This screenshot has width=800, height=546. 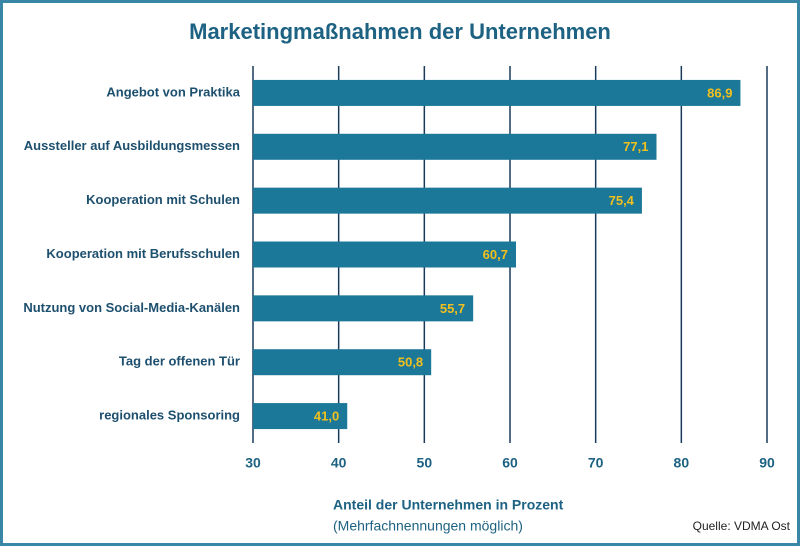 I want to click on value-label: 77,1, so click(x=635, y=146).